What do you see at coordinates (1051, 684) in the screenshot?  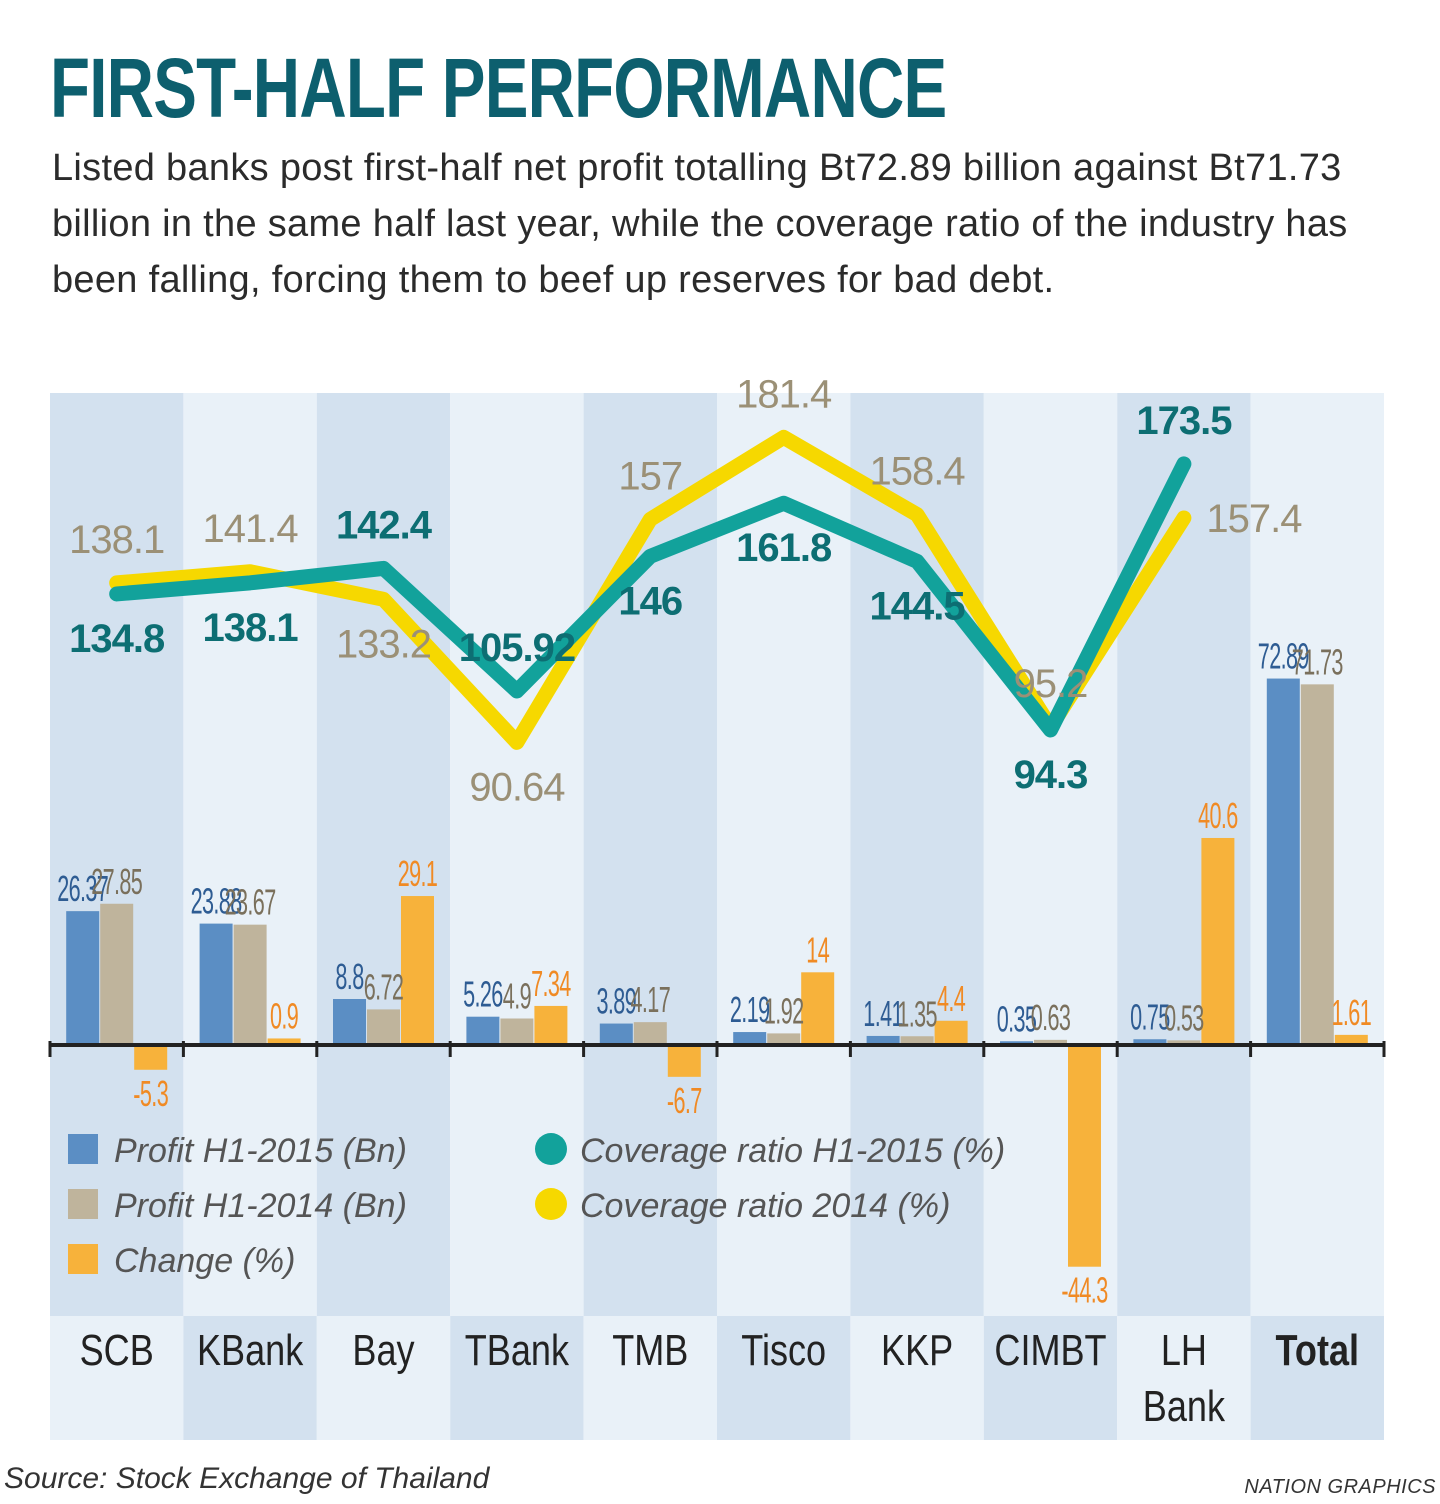 I see `label-coverage-ratio-2014-cimbt: 95.2` at bounding box center [1051, 684].